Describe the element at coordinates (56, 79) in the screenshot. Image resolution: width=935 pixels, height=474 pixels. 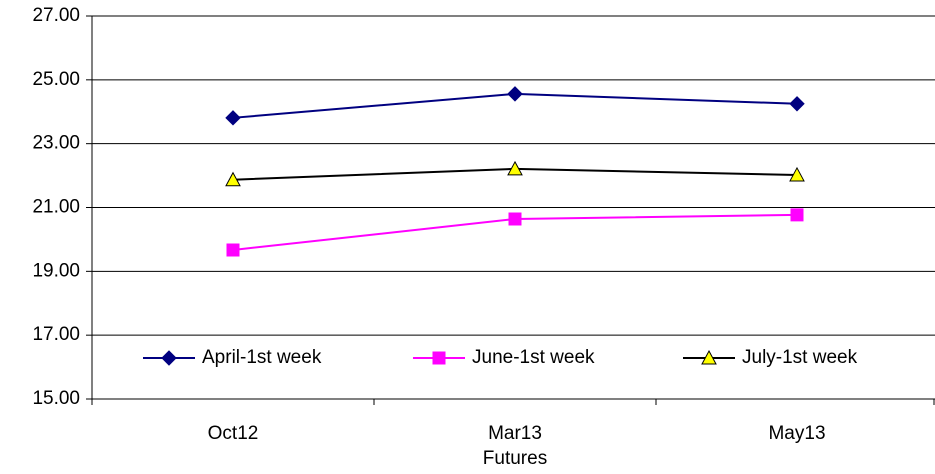
I see `y-tick-label: 25.00` at that location.